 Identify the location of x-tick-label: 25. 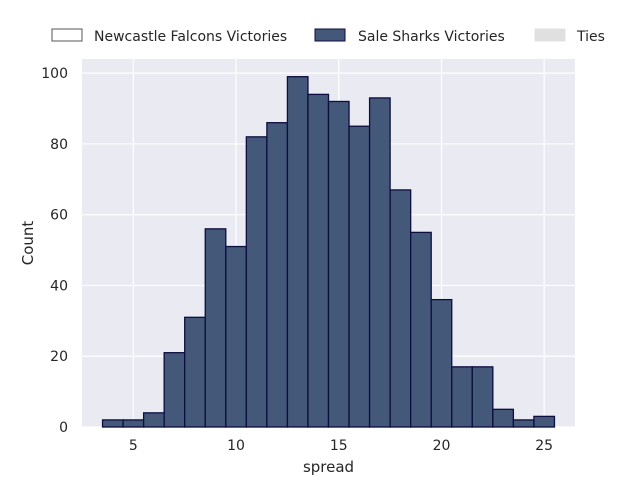
(544, 446).